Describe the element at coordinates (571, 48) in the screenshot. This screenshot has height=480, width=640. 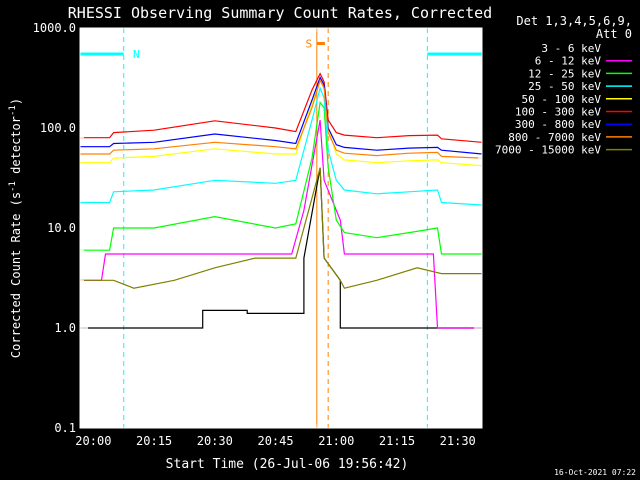
I see `legend-label: 3 - 6 keV` at that location.